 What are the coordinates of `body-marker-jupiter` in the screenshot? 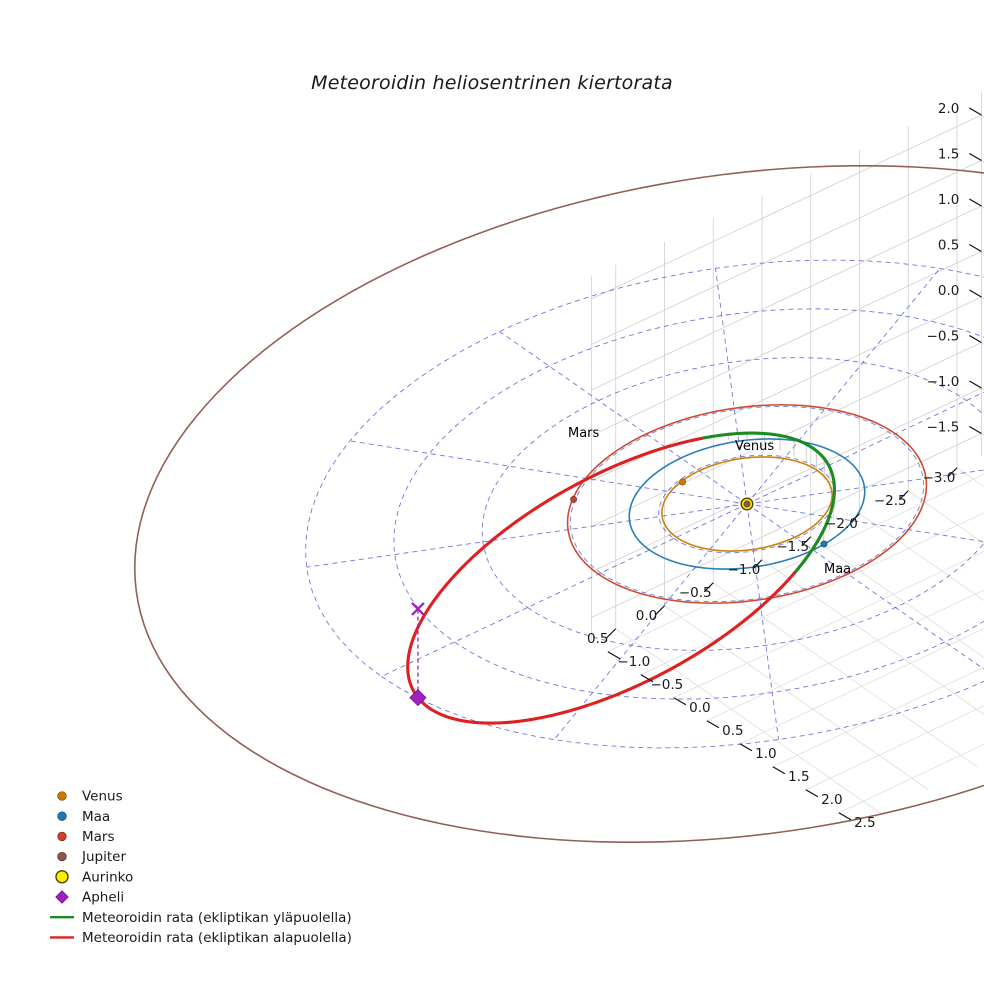 It's located at (747, 504).